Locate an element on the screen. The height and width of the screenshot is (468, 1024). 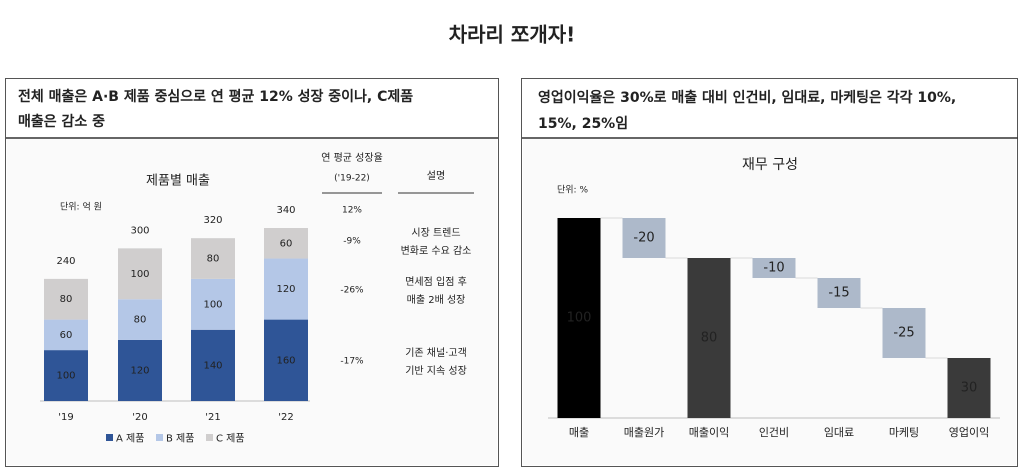
data-label: 30 is located at coordinates (969, 388).